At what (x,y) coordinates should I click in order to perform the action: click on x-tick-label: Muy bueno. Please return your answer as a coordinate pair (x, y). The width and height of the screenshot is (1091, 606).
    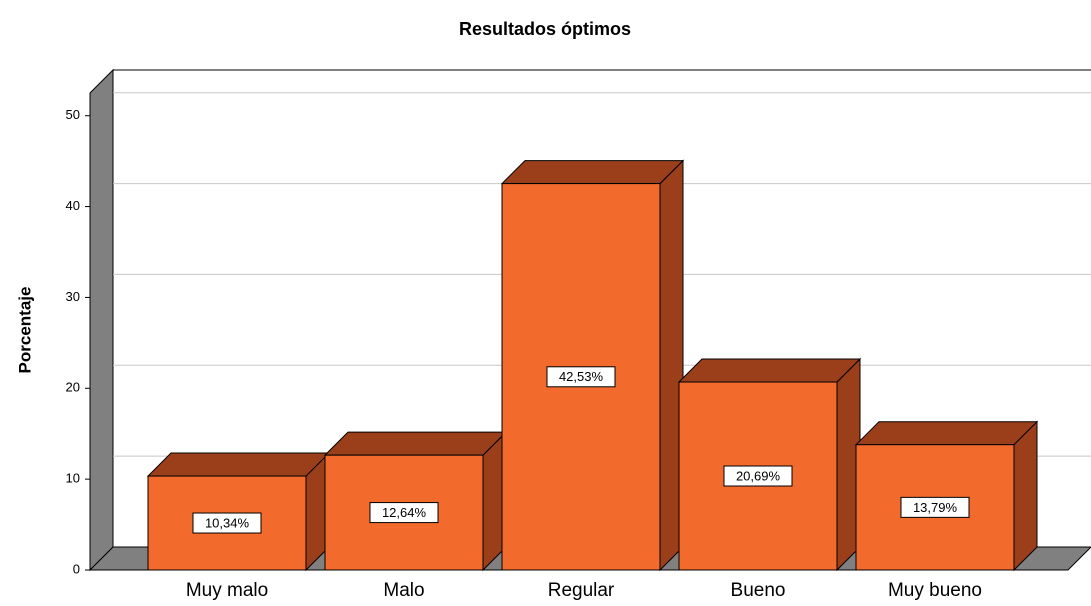
    Looking at the image, I should click on (935, 590).